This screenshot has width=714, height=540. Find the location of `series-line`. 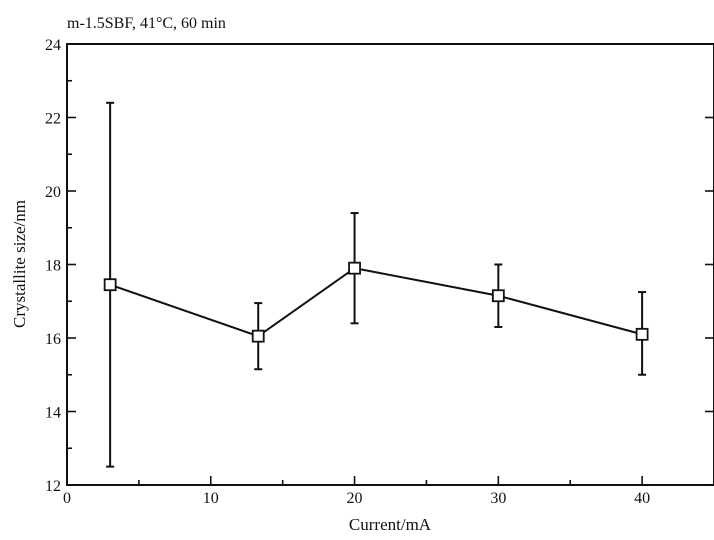

series-line is located at coordinates (376, 302).